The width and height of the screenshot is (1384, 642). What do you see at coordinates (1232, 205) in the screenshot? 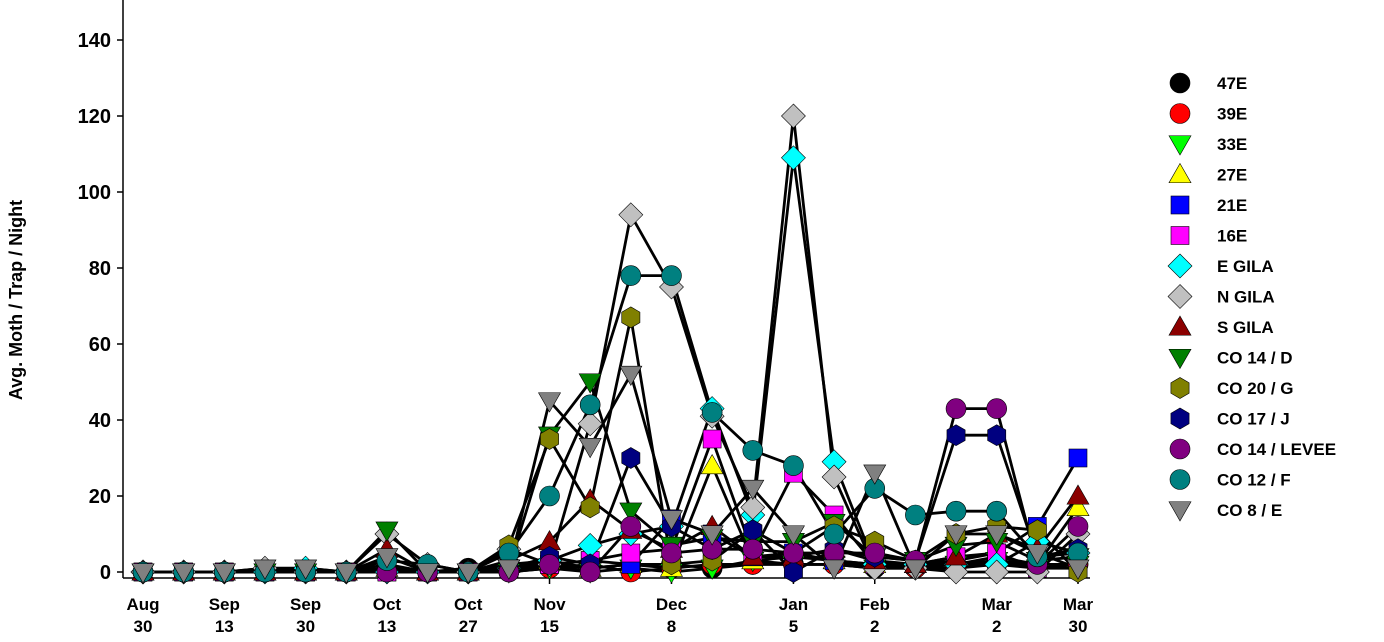
I see `legend-label: 21E` at bounding box center [1232, 205].